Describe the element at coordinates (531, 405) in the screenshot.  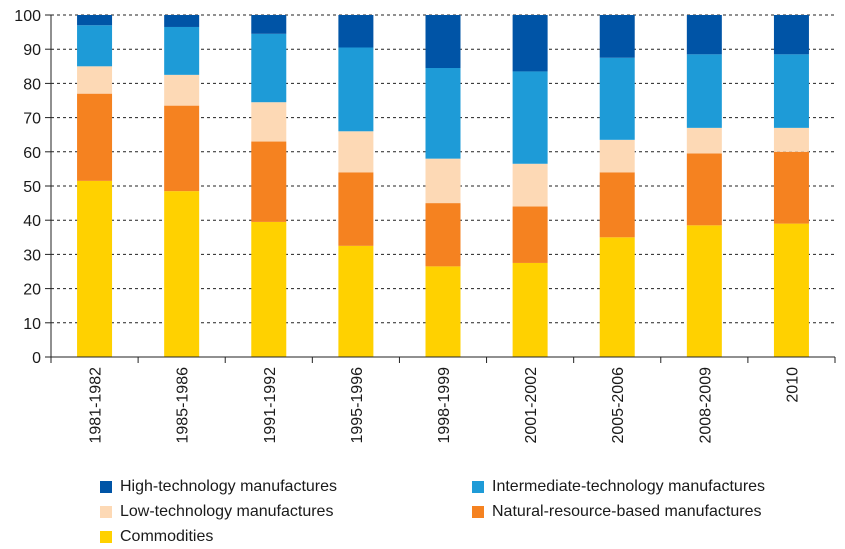
I see `x-tick-label: 2001-2002` at that location.